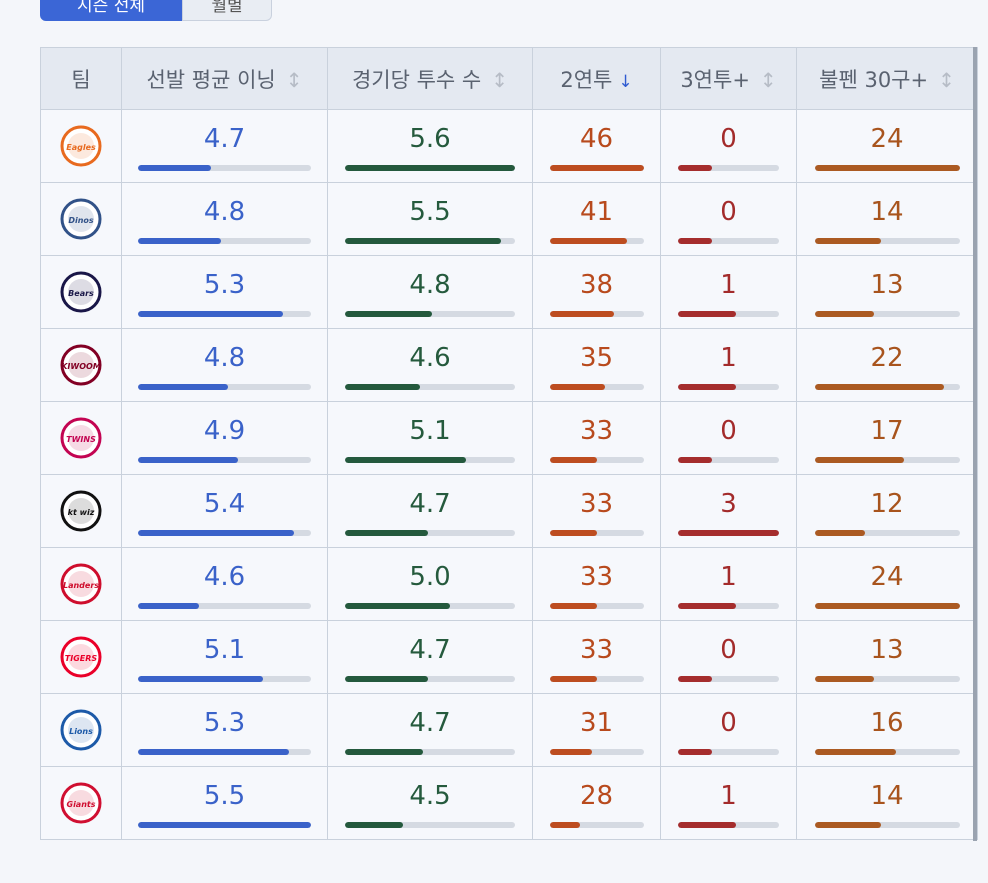  I want to click on bears-logo: Bears, so click(81, 292).